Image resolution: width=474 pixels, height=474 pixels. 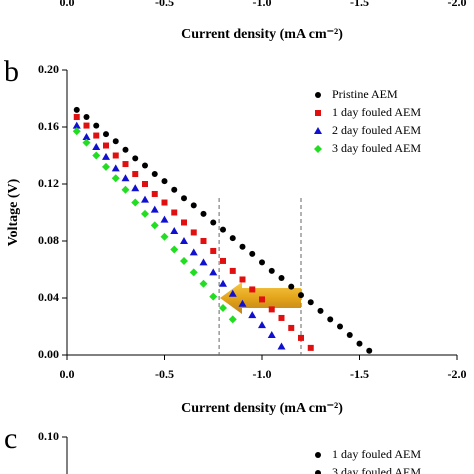 What do you see at coordinates (48, 436) in the screenshot?
I see `y-tick-label: 0.10` at bounding box center [48, 436].